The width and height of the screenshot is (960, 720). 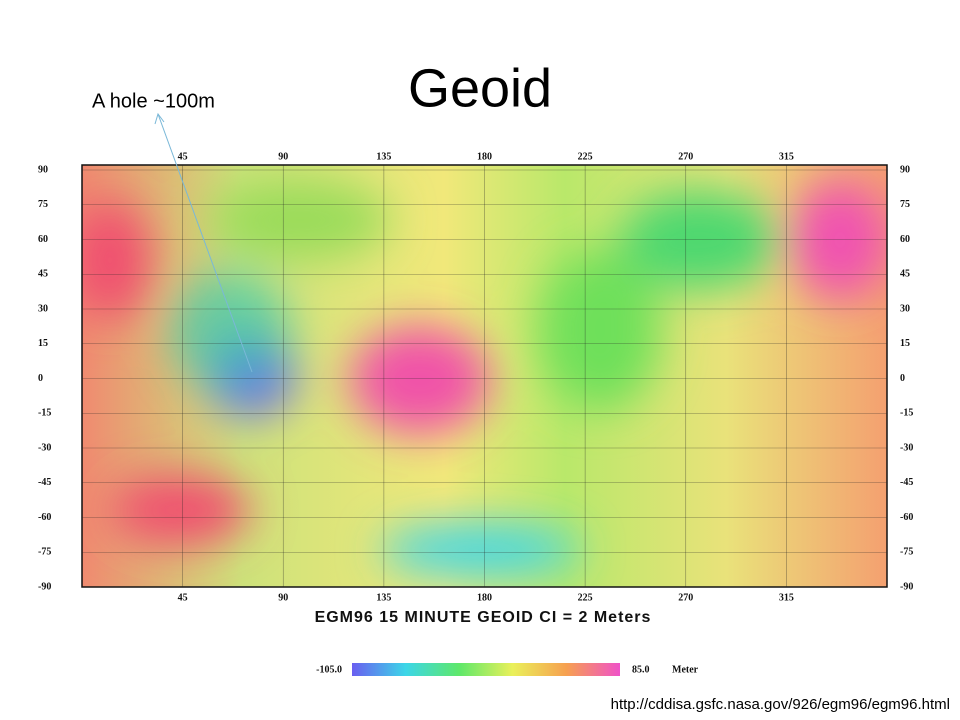 What do you see at coordinates (480, 88) in the screenshot?
I see `slide-title: Geoid` at bounding box center [480, 88].